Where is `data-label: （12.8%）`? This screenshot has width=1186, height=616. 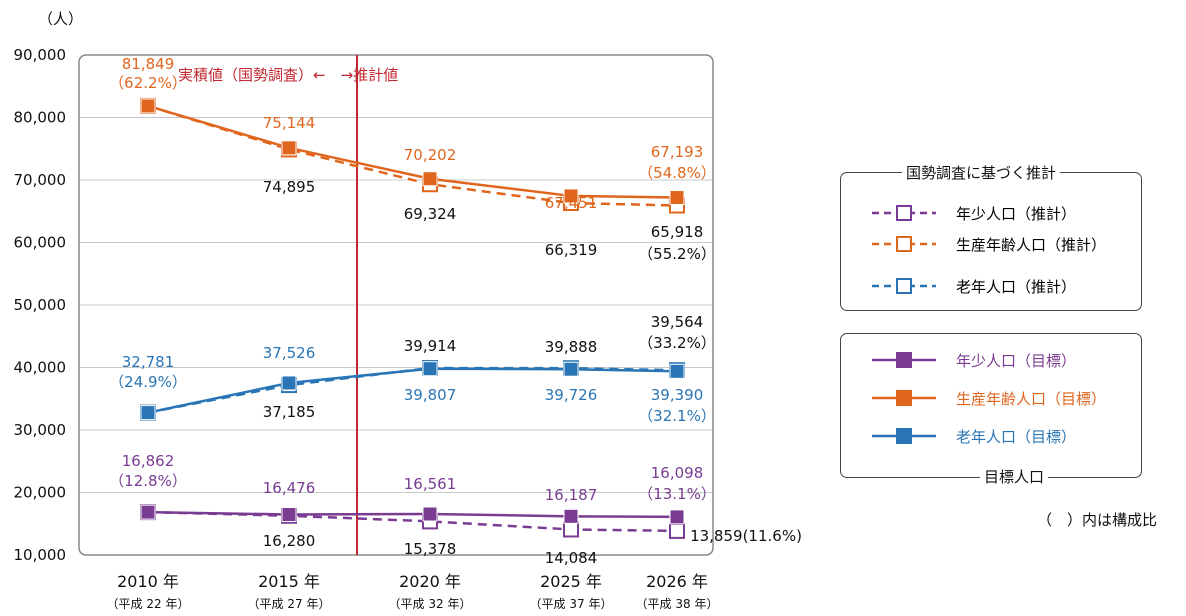
data-label: （12.8%） is located at coordinates (148, 481).